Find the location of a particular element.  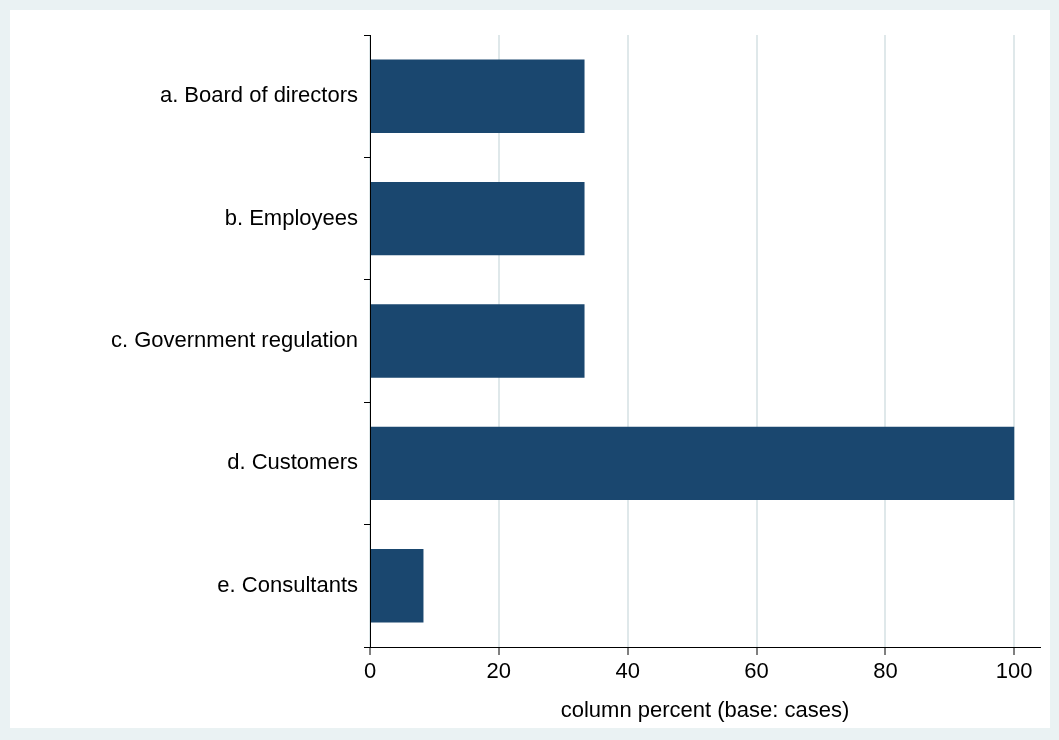

y-tick-label: a. Board of directors is located at coordinates (258, 95).